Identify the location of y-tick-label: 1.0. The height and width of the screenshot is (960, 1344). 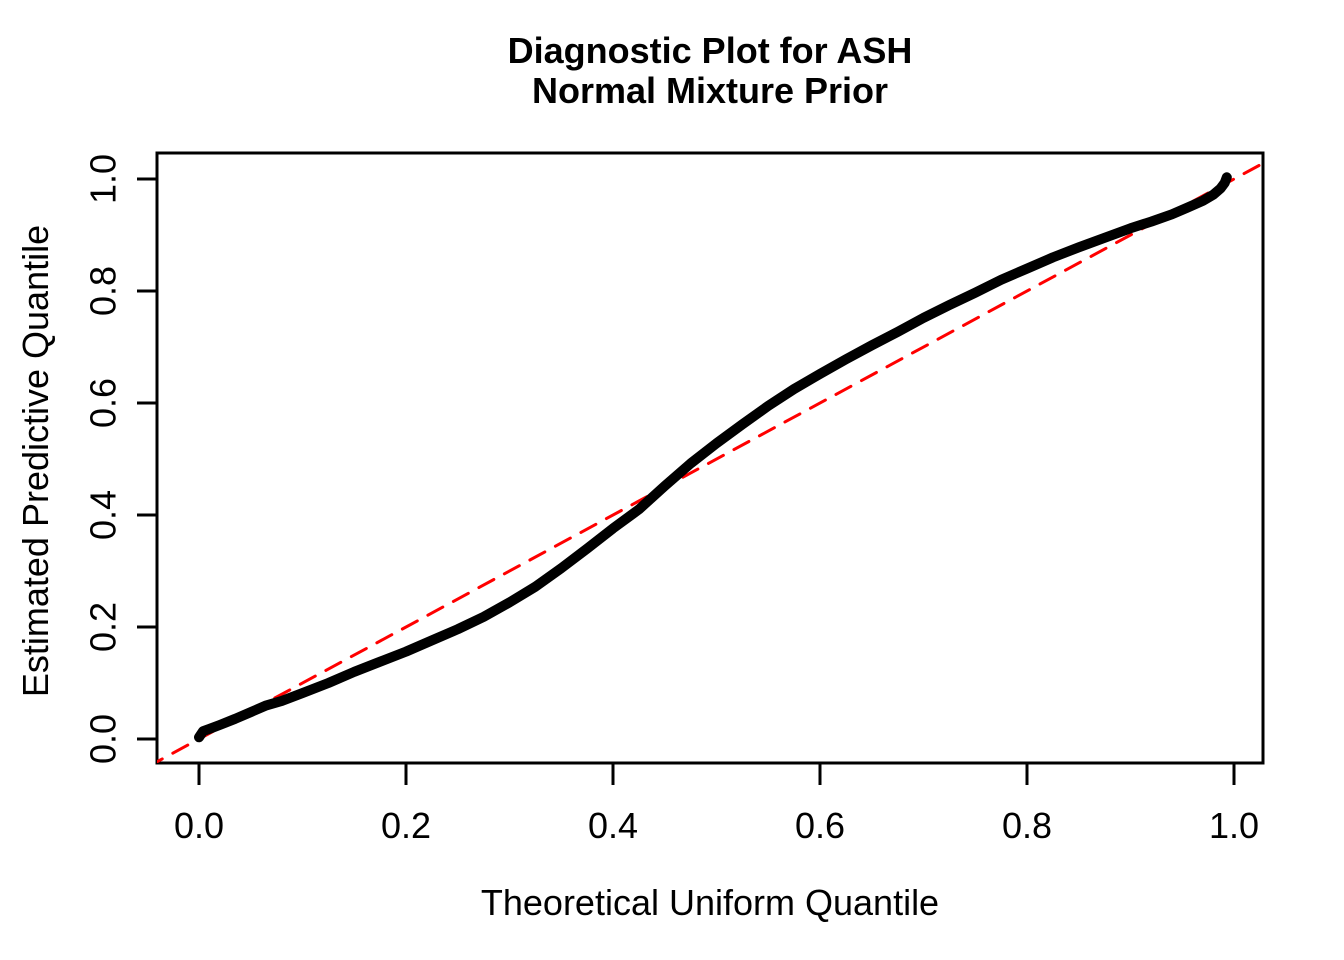
(103, 179).